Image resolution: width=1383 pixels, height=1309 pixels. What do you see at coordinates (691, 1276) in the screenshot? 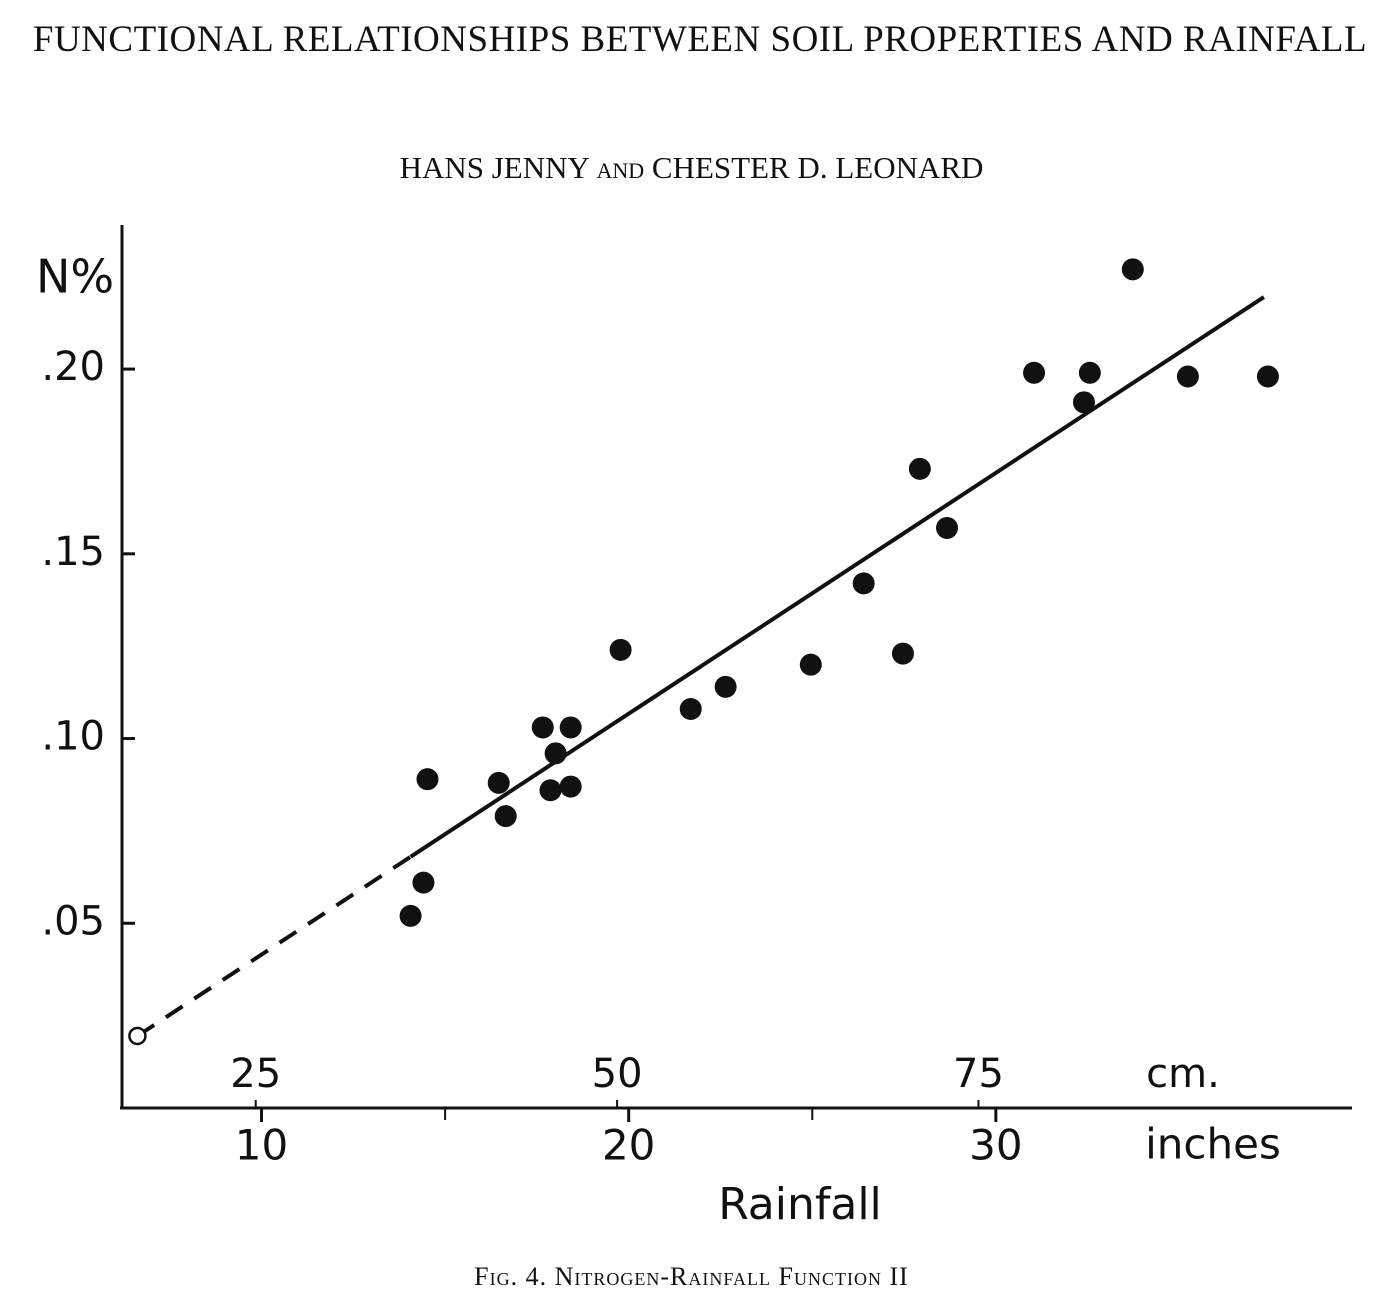
I see `figure-caption: Fig. 4. Nitrogen-Rainfall Function II` at bounding box center [691, 1276].